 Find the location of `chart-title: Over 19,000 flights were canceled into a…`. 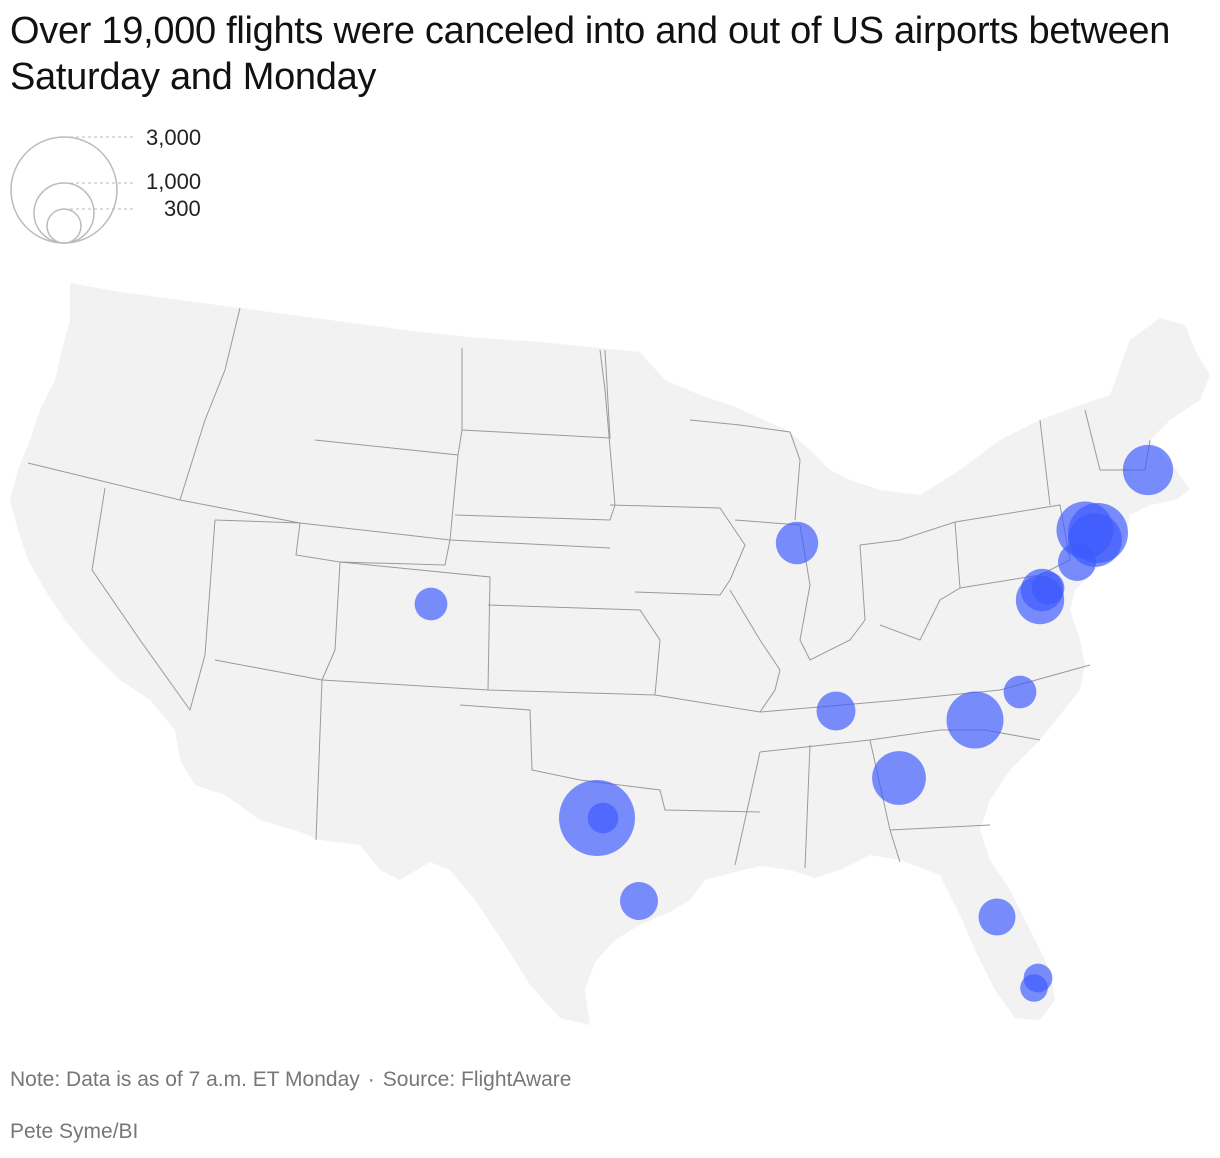

chart-title: Over 19,000 flights were canceled into a… is located at coordinates (590, 54).